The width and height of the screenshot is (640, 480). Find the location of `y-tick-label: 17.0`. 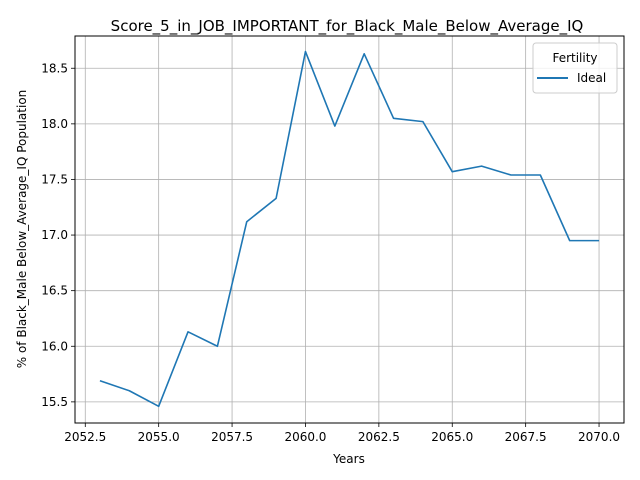

y-tick-label: 17.0 is located at coordinates (54, 235).